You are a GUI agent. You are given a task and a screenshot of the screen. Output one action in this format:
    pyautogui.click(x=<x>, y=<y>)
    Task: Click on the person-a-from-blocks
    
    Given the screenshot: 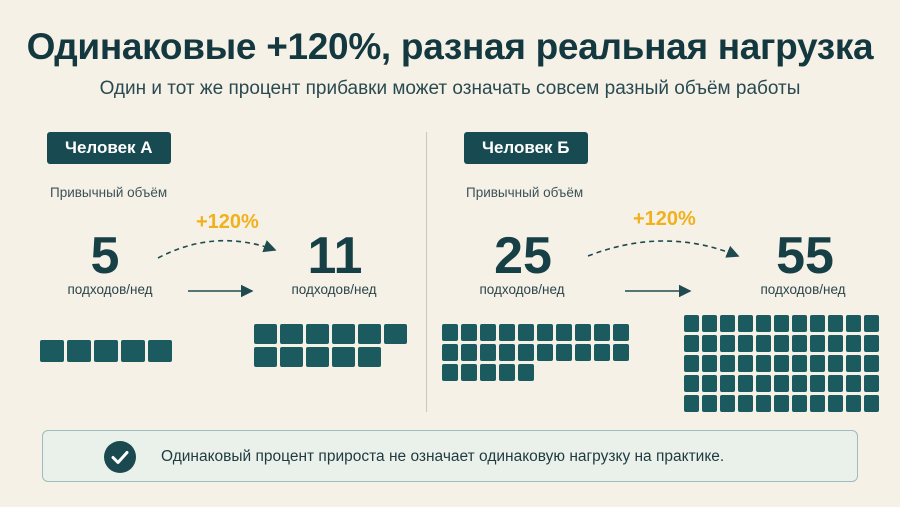 What is the action you would take?
    pyautogui.click(x=106, y=351)
    